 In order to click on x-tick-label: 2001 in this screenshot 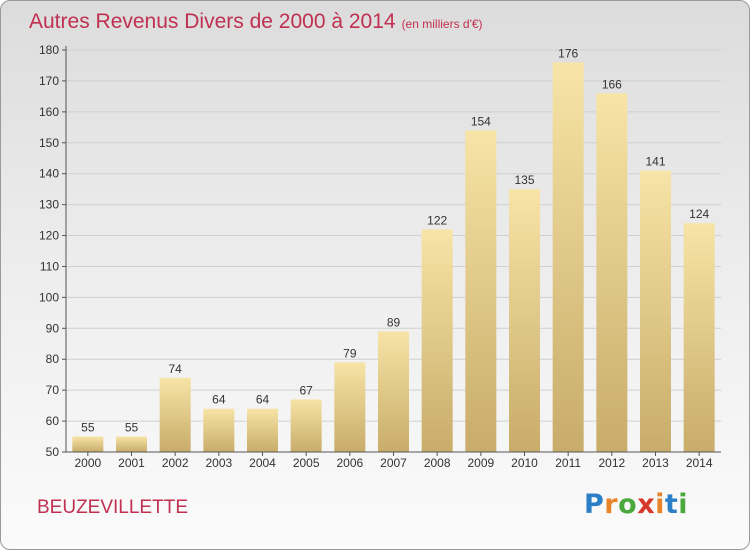, I will do `click(131, 463)`.